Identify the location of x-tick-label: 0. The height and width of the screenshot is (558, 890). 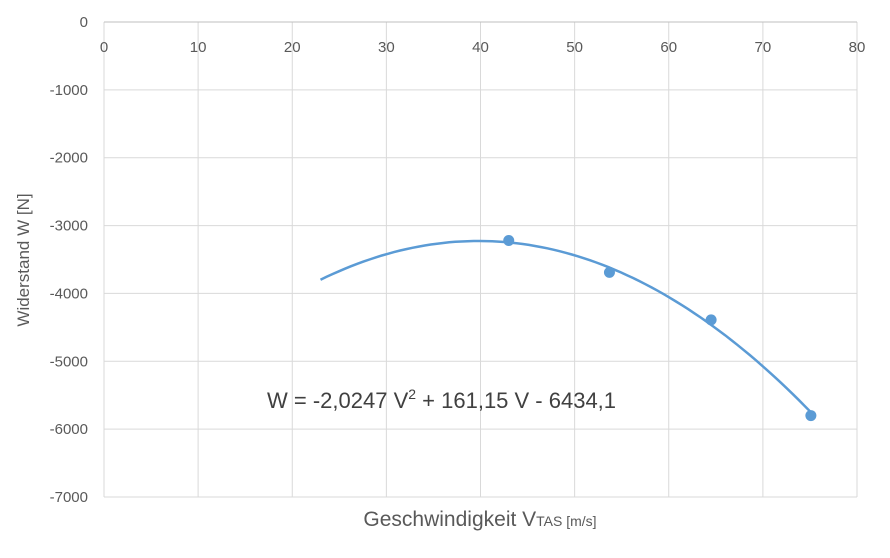
(104, 47).